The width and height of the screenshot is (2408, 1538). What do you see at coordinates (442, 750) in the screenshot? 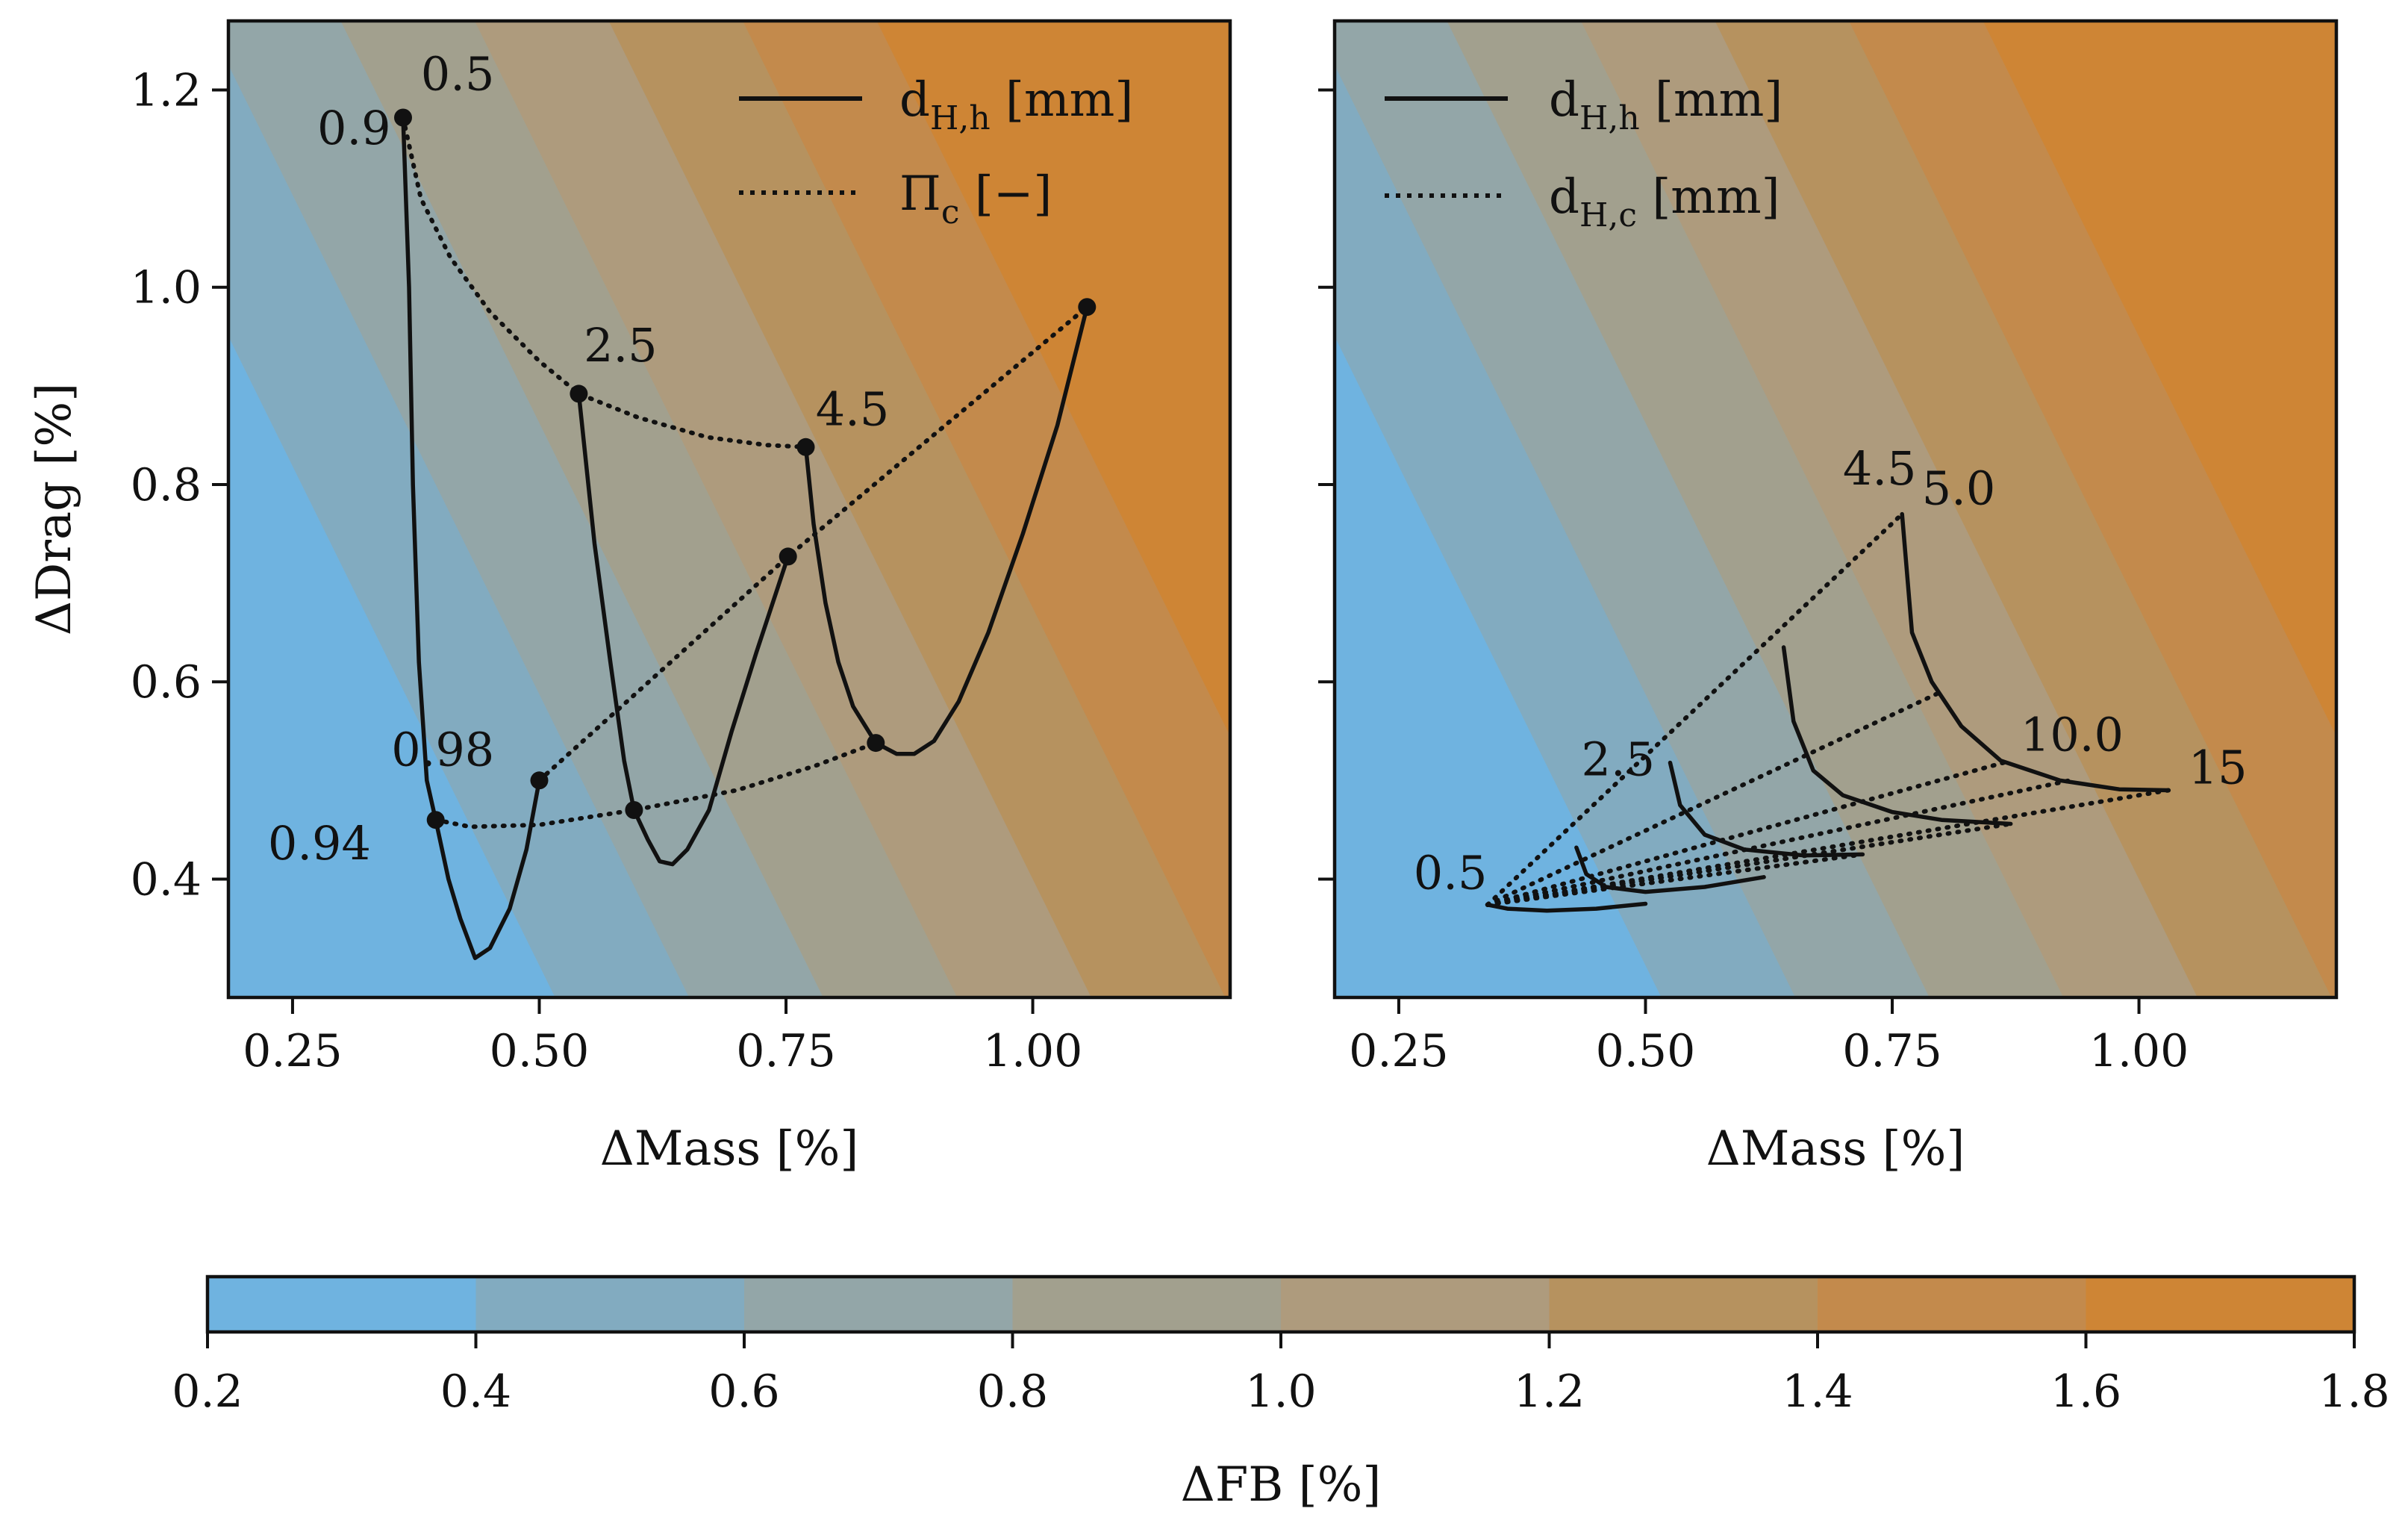
I see `left-annotation-4: 0.98` at bounding box center [442, 750].